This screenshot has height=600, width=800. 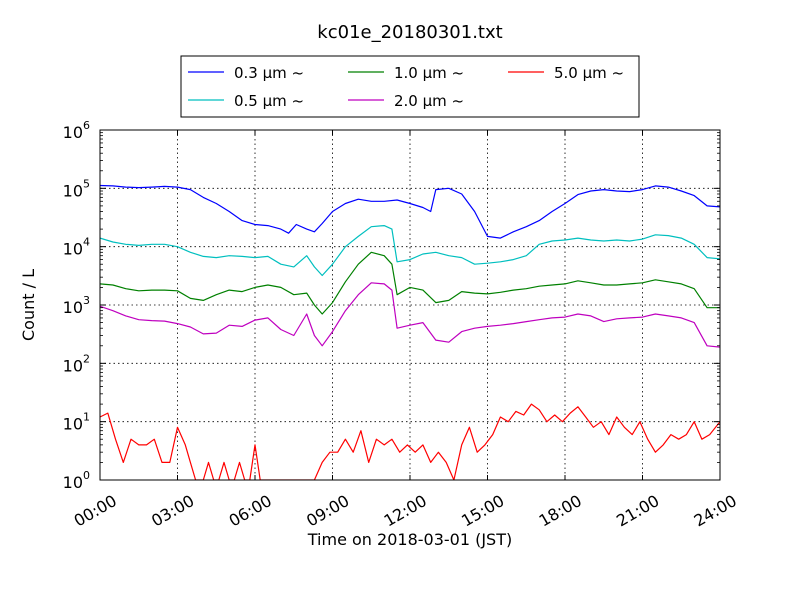 What do you see at coordinates (637, 511) in the screenshot?
I see `x-tick-label: 21:00` at bounding box center [637, 511].